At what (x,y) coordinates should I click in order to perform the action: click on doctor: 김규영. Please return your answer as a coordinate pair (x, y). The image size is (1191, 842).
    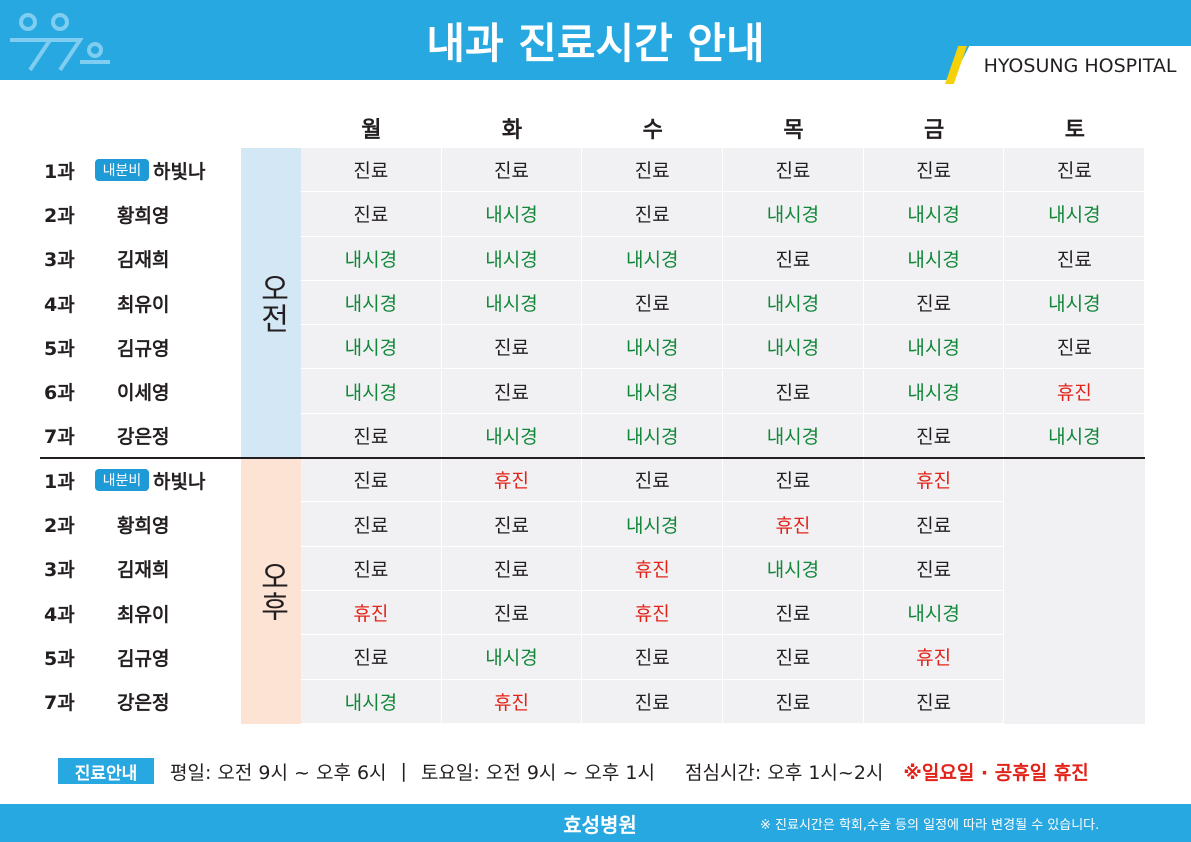
    Looking at the image, I should click on (143, 658).